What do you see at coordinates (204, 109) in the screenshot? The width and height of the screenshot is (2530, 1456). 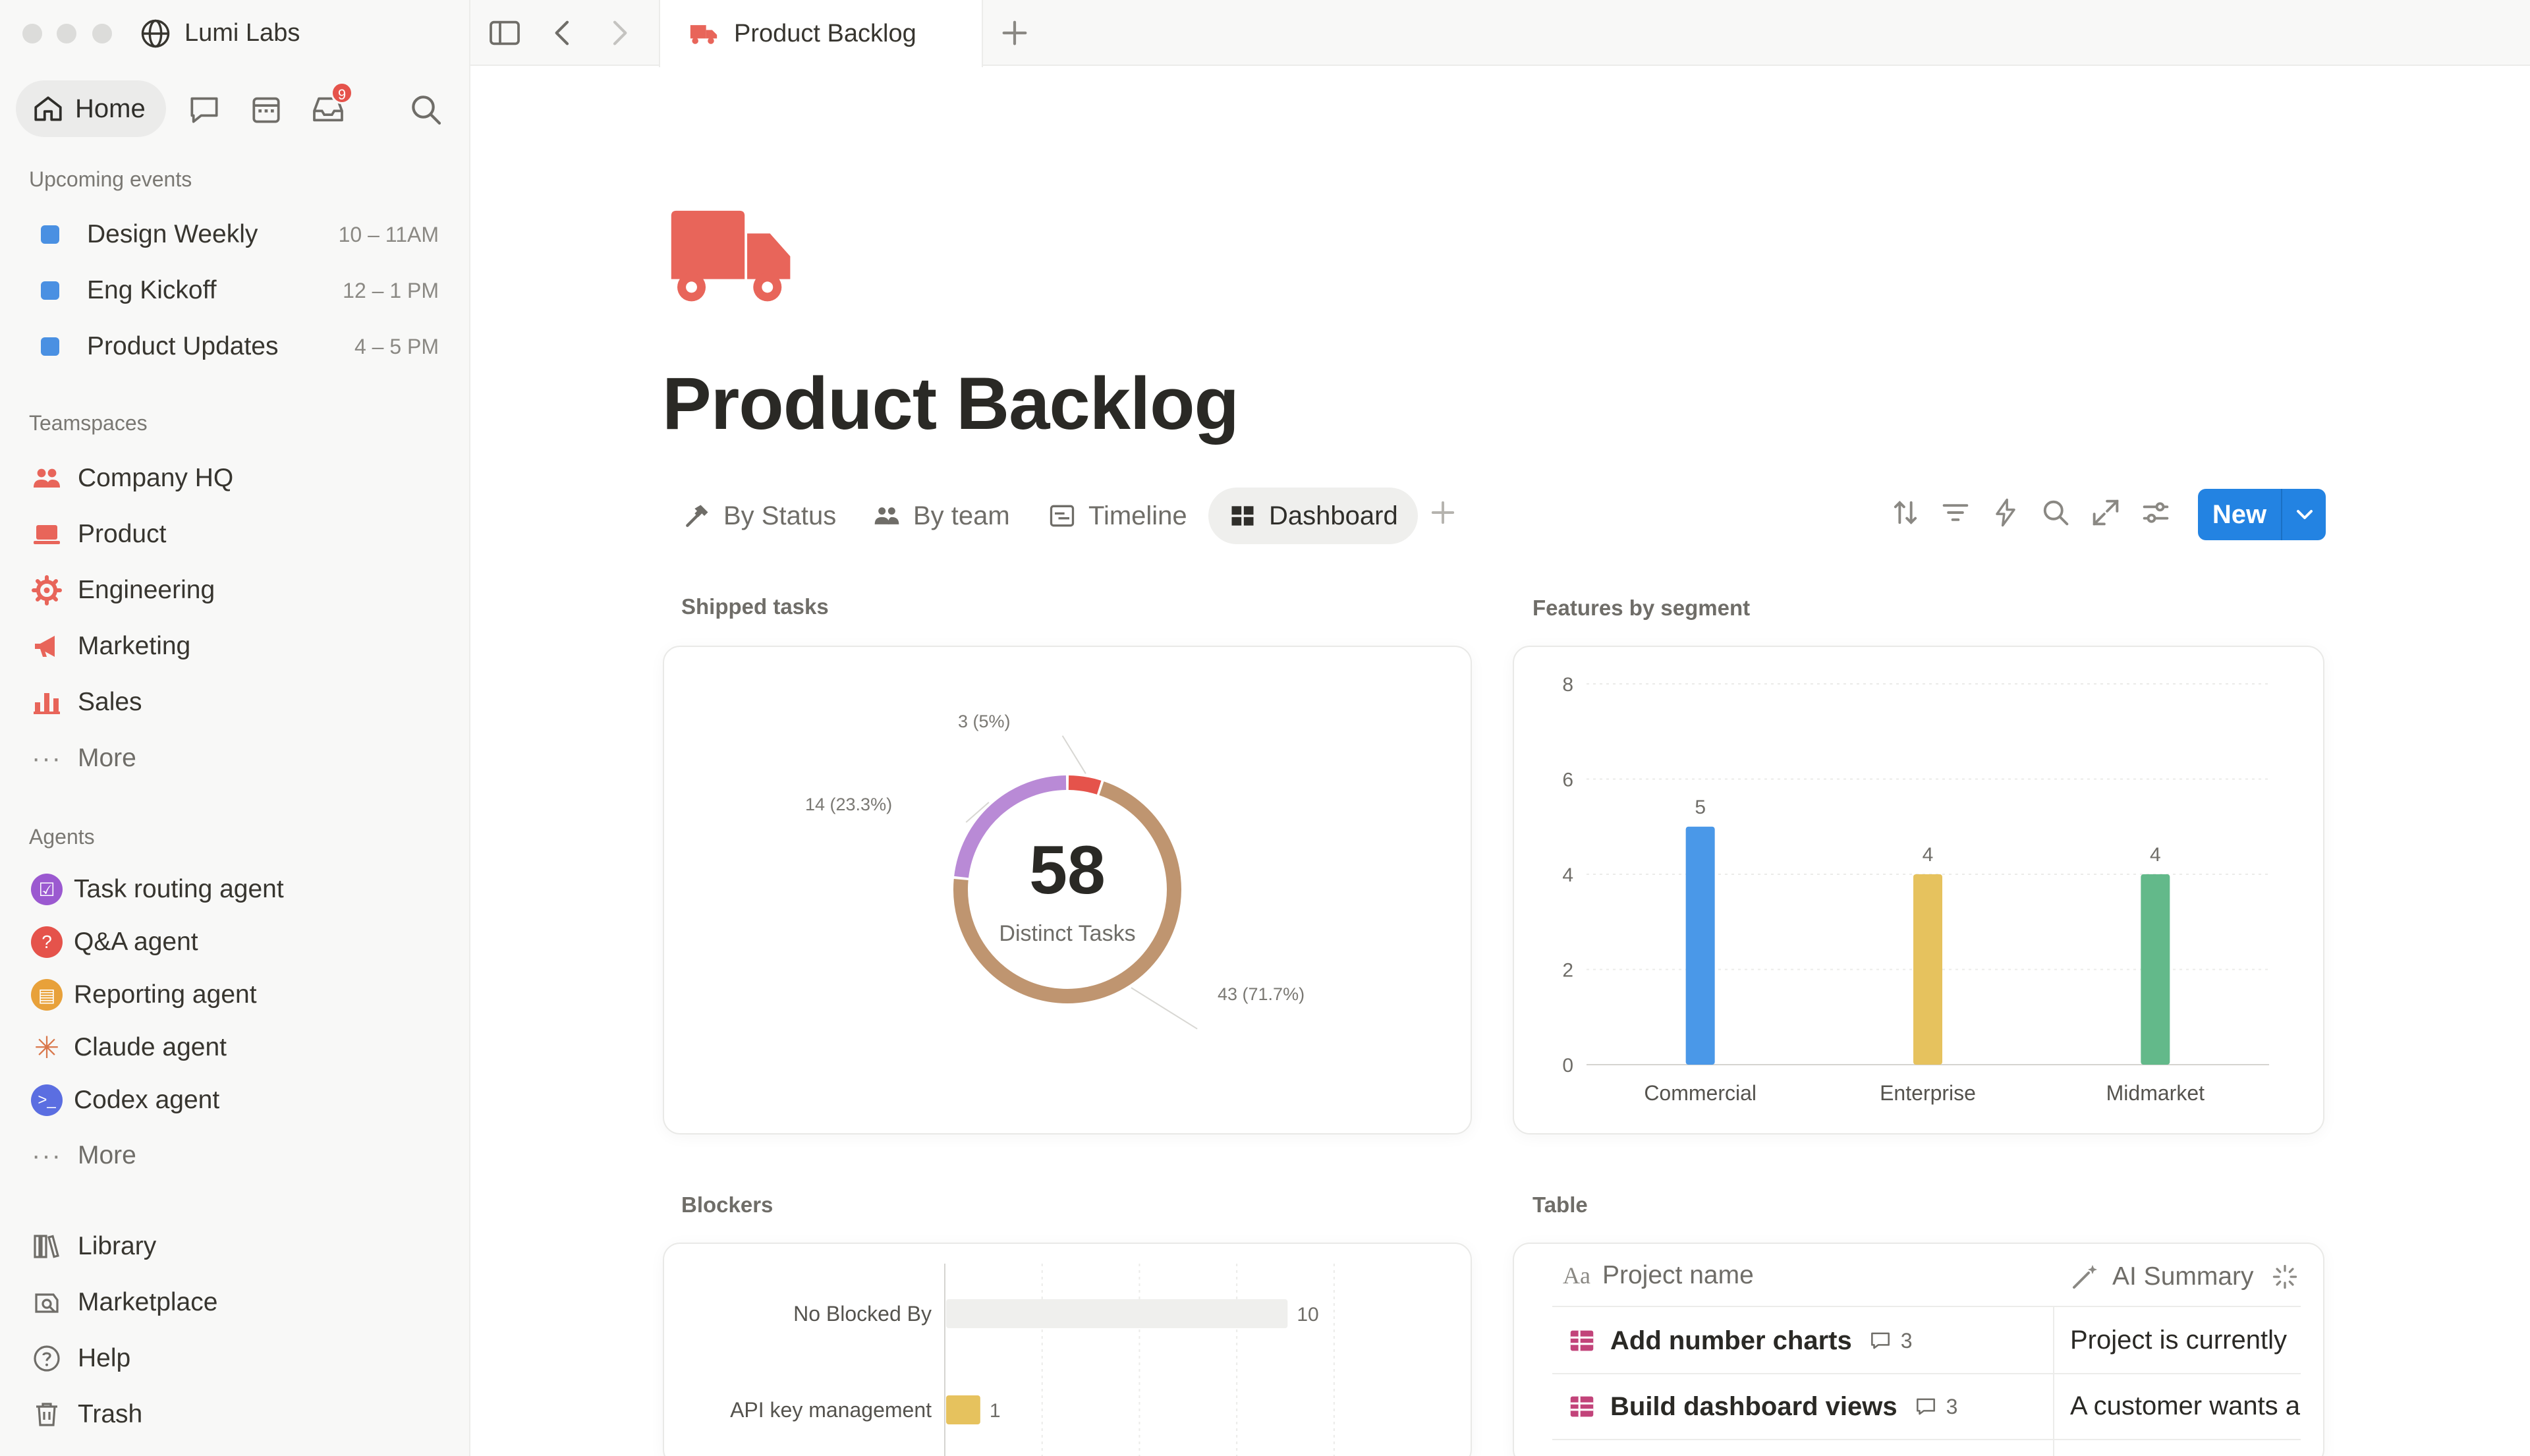 I see `chat-icon` at bounding box center [204, 109].